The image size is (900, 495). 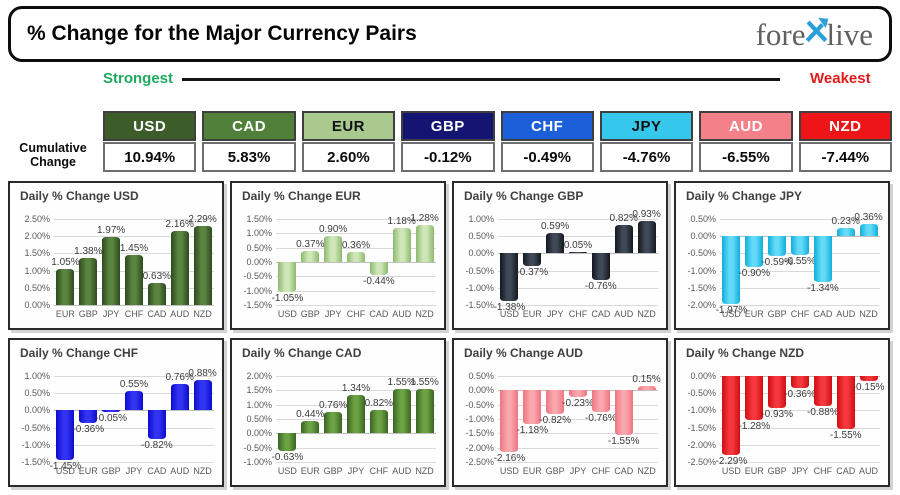 What do you see at coordinates (222, 33) in the screenshot?
I see `page-title: % Change for the Major Currency Pairs` at bounding box center [222, 33].